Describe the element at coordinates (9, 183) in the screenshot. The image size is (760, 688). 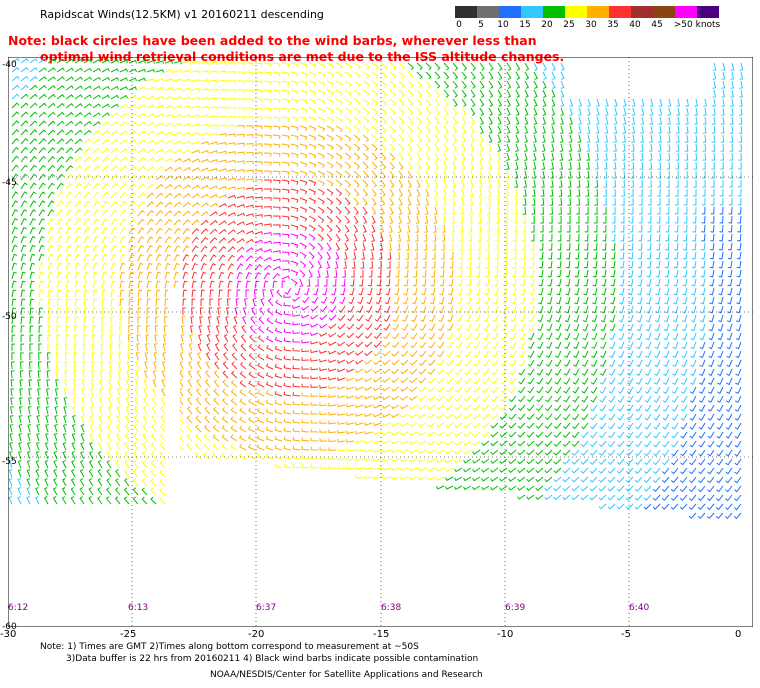
I see `latitude-label: -45` at that location.